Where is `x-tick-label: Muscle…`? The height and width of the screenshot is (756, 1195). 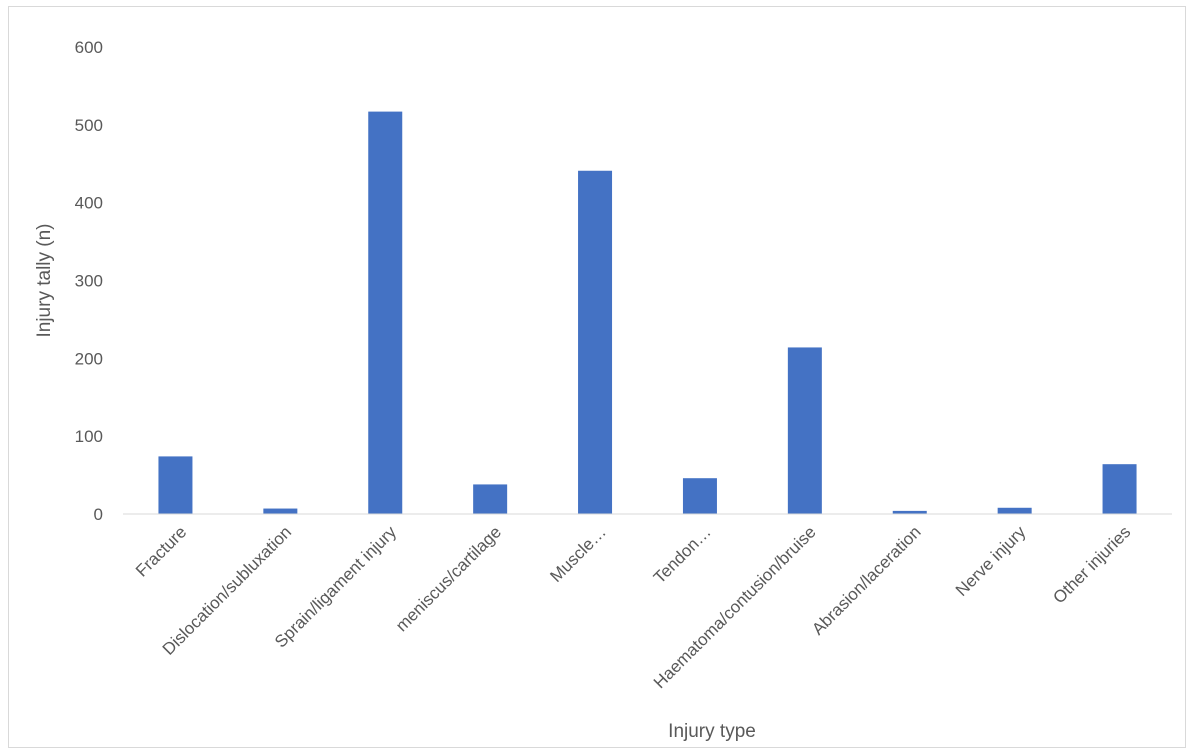 x-tick-label: Muscle… is located at coordinates (578, 554).